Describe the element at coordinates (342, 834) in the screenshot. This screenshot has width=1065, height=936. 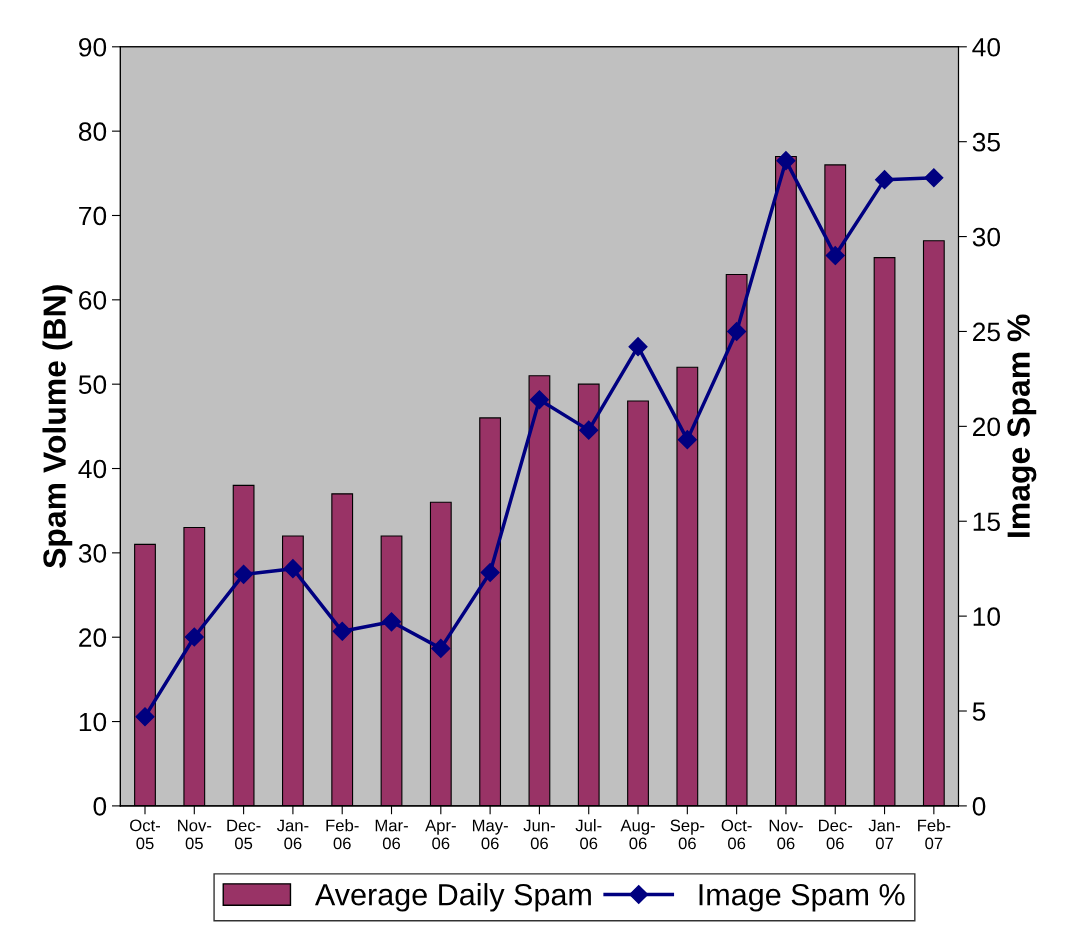
I see `x-tick-label: Feb-06` at that location.